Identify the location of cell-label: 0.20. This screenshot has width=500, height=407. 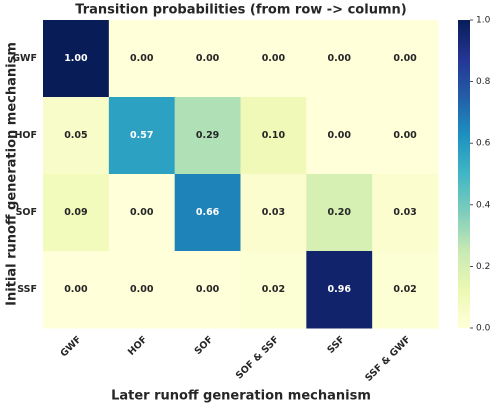
(340, 212).